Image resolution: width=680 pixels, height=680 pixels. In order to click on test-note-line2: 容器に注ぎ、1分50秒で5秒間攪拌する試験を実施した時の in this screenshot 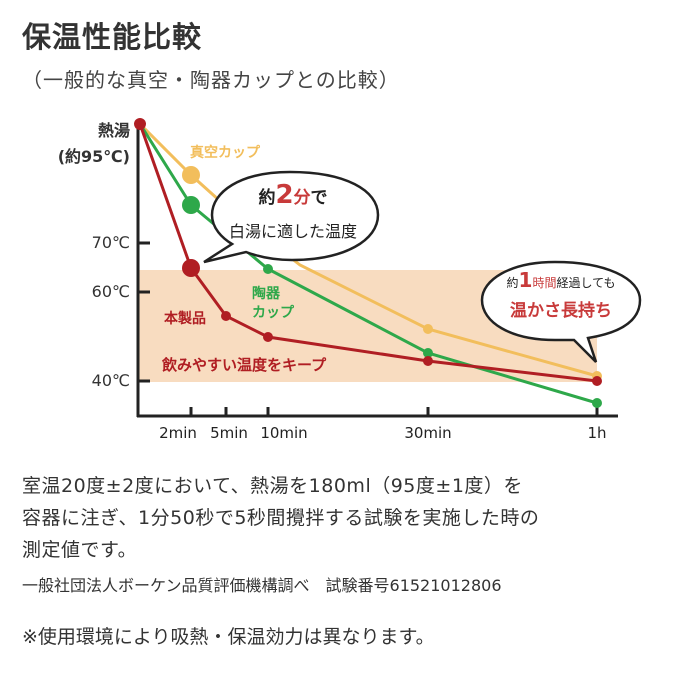, I will do `click(281, 518)`.